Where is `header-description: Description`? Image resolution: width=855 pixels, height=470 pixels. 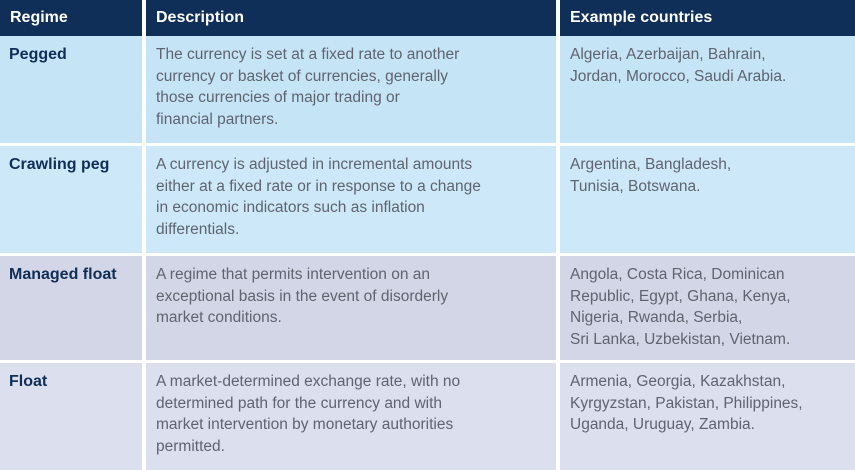
header-description: Description is located at coordinates (353, 18).